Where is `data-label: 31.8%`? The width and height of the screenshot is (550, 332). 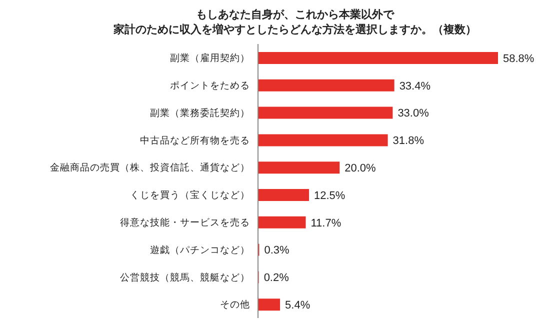 data-label: 31.8% is located at coordinates (408, 141).